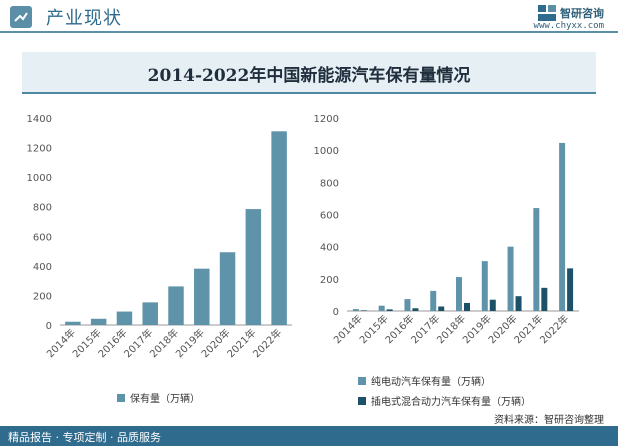  Describe the element at coordinates (309, 17) in the screenshot. I see `header: 产业现状 智研咨询 www.chyxx.com` at that location.